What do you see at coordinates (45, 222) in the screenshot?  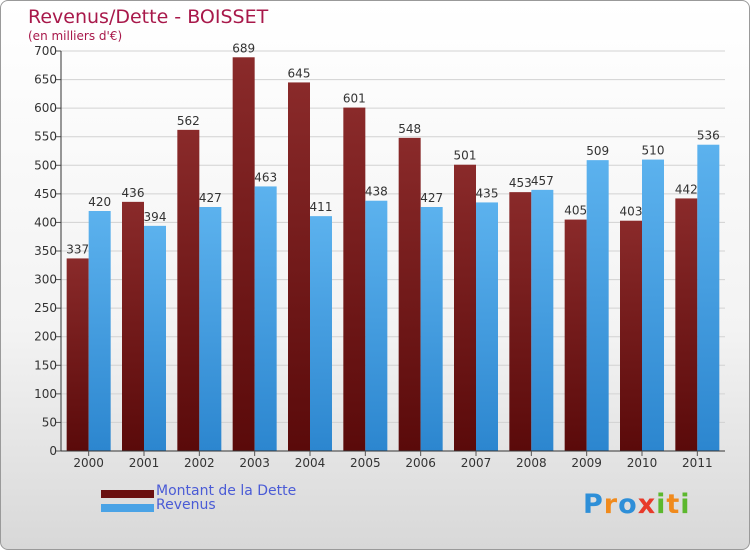 I see `y-tick-label: 400` at bounding box center [45, 222].